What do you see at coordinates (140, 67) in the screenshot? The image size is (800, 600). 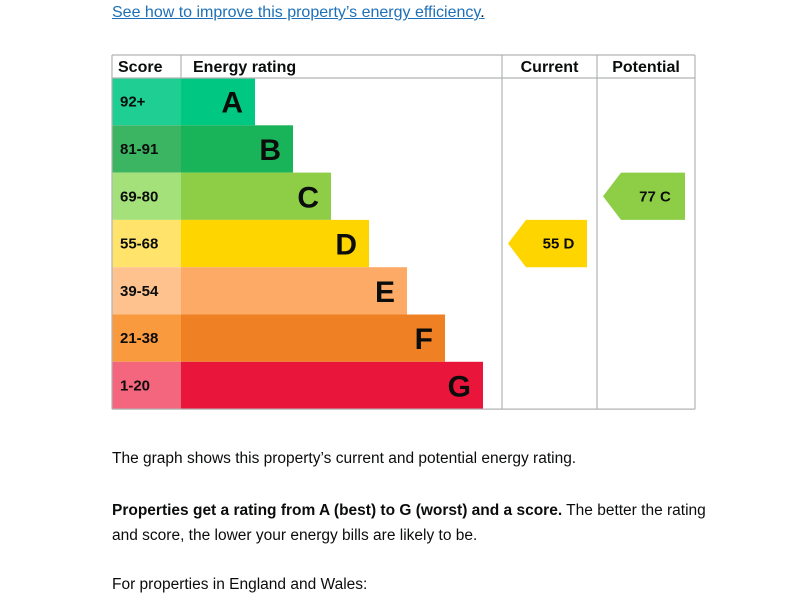 I see `header-score: Score` at bounding box center [140, 67].